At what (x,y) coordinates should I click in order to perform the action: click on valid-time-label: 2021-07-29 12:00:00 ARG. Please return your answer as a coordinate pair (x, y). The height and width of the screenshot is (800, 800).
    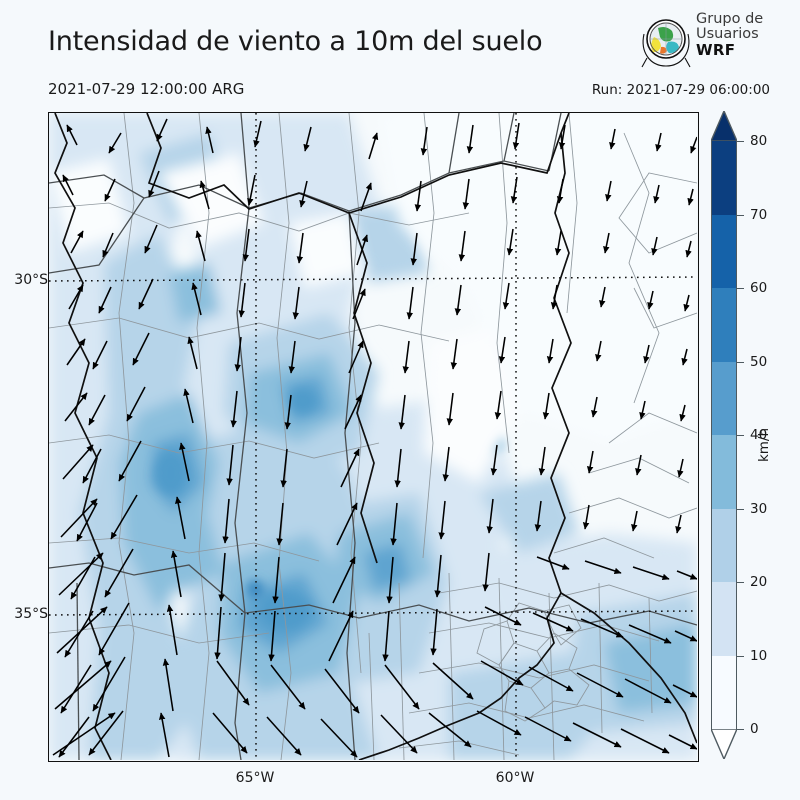
    Looking at the image, I should click on (146, 89).